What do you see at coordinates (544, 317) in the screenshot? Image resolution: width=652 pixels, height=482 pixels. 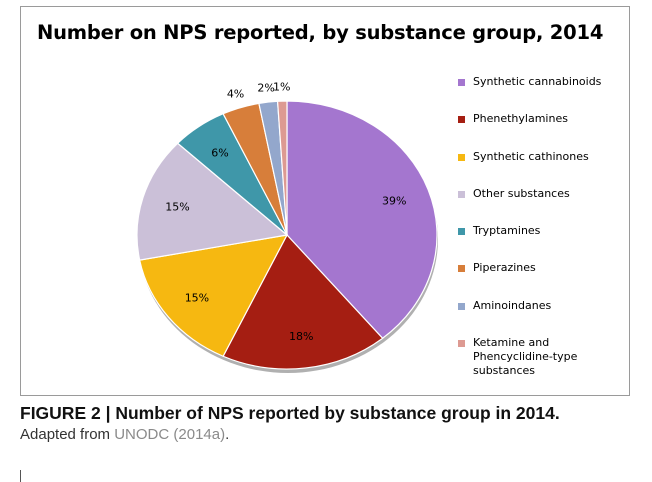 I see `legend-item-aminoindanes: Aminoindanes` at bounding box center [544, 317].